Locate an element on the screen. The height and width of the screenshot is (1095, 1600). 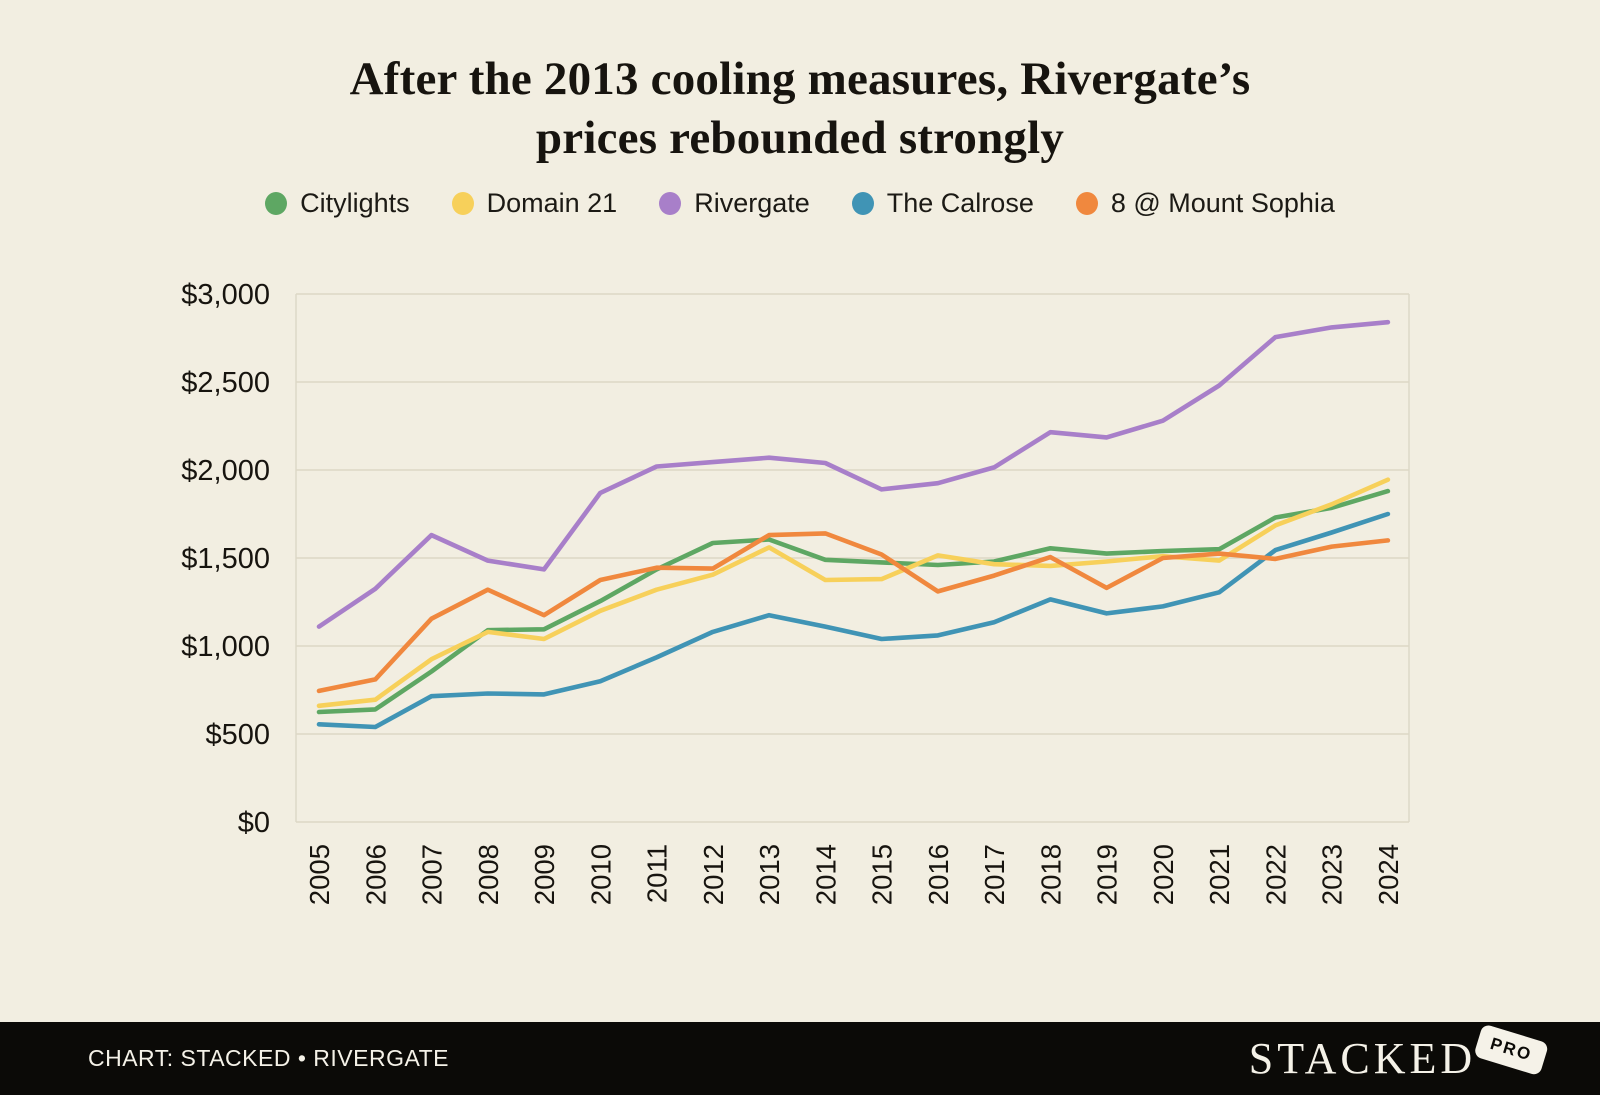
legend-label: Domain 21 is located at coordinates (552, 203).